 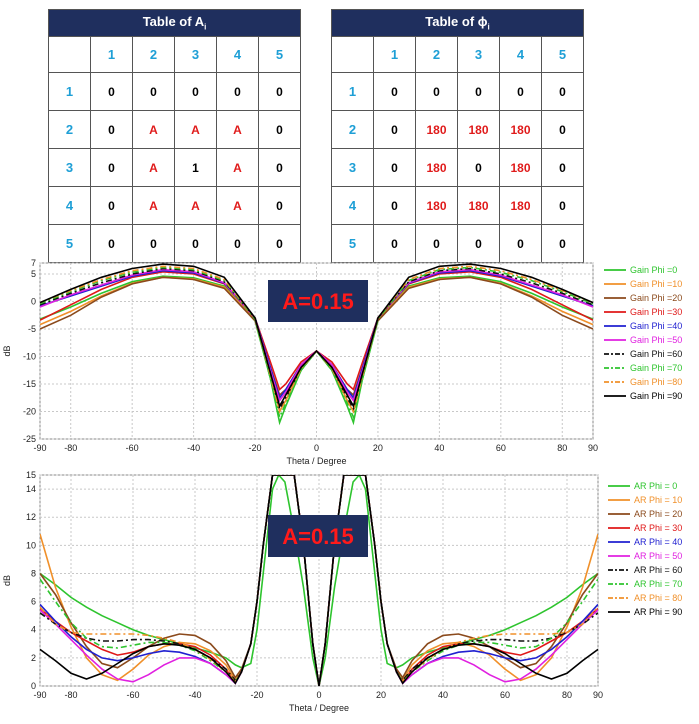 I want to click on legend-label: Gain Phi =60, so click(x=656, y=354).